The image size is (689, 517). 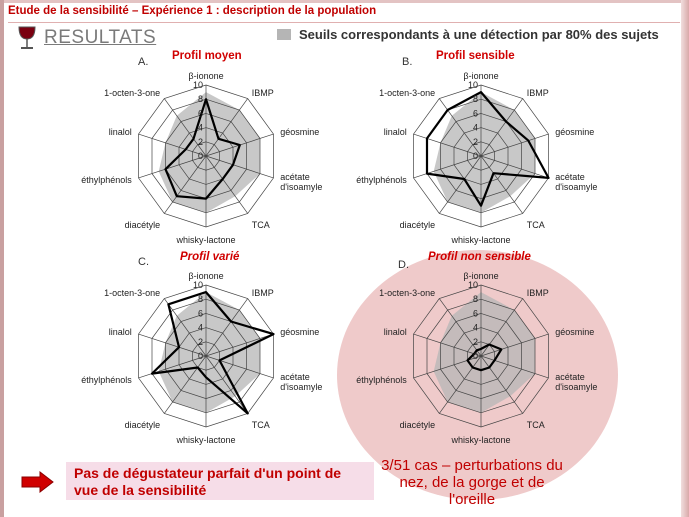 What do you see at coordinates (2, 258) in the screenshot?
I see `left-border` at bounding box center [2, 258].